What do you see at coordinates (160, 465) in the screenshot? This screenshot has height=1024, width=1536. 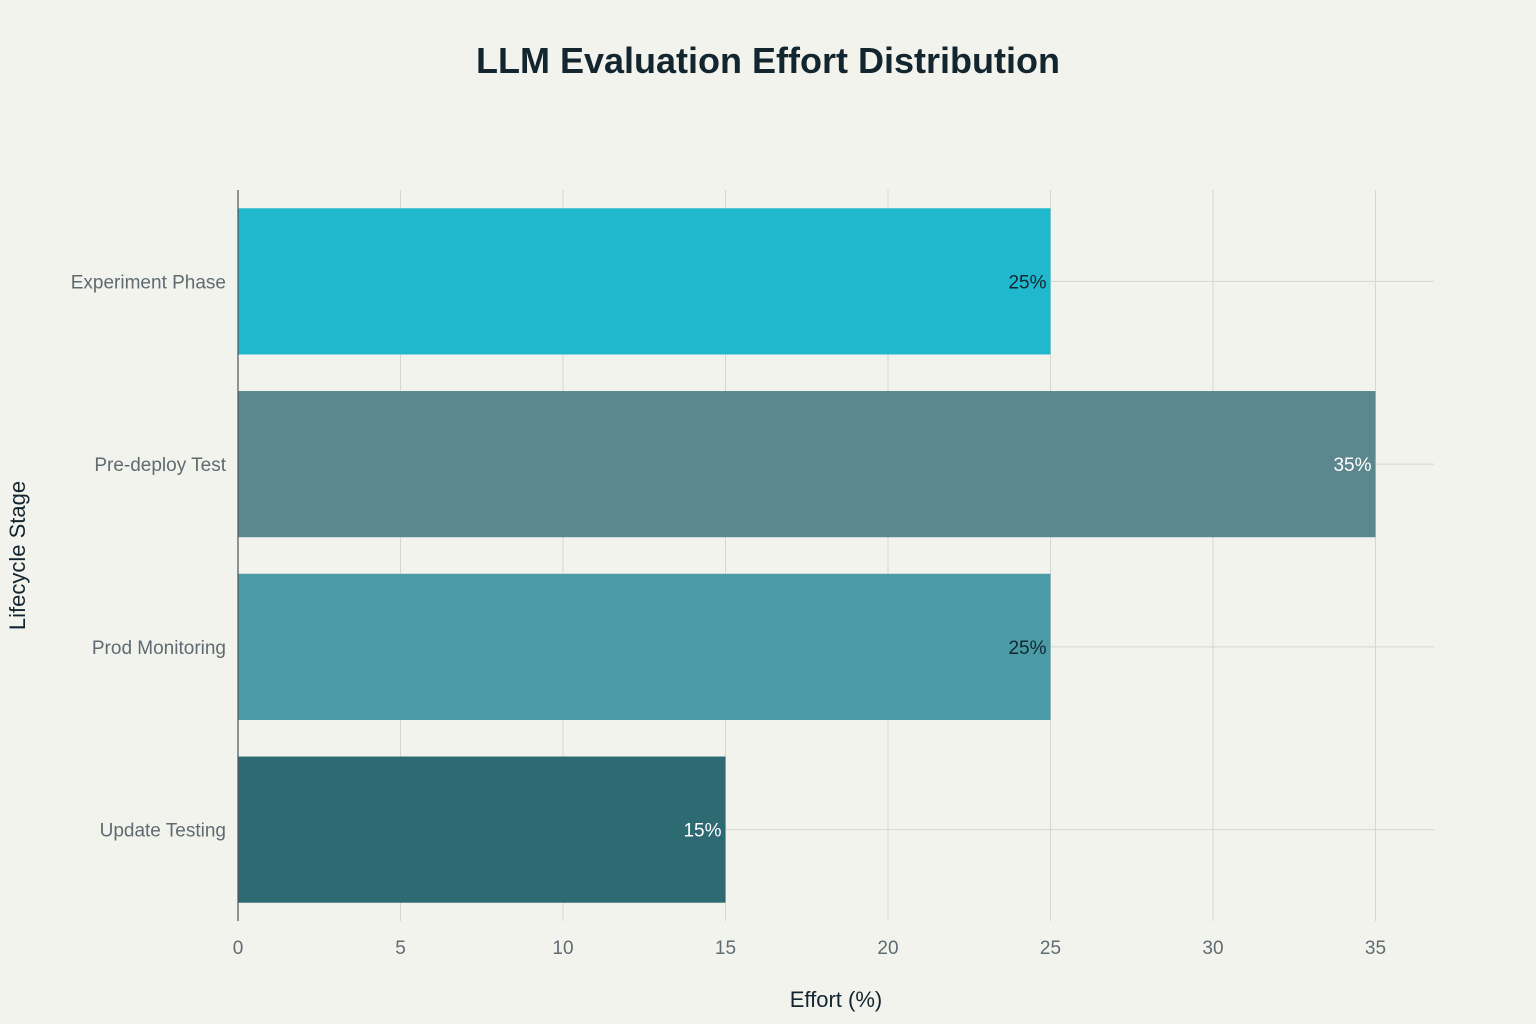 I see `y-tick-label: Pre-deploy Test` at bounding box center [160, 465].